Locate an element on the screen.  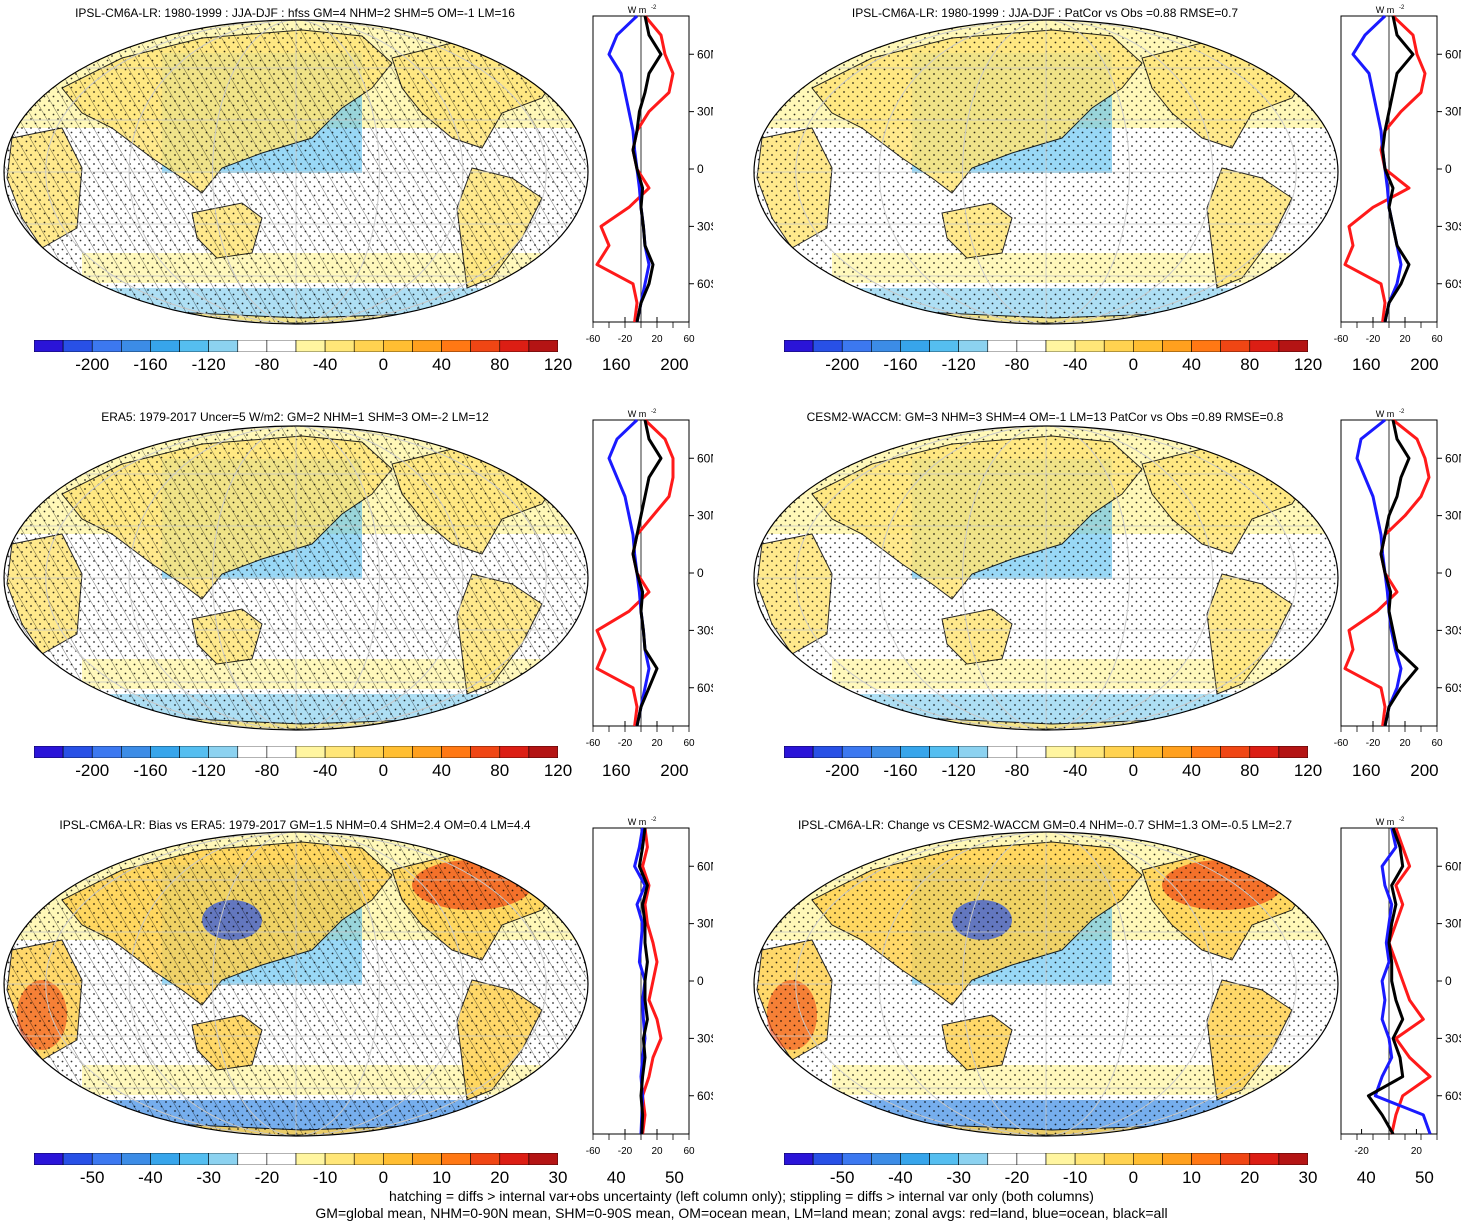
map-border is located at coordinates (1046, 984).